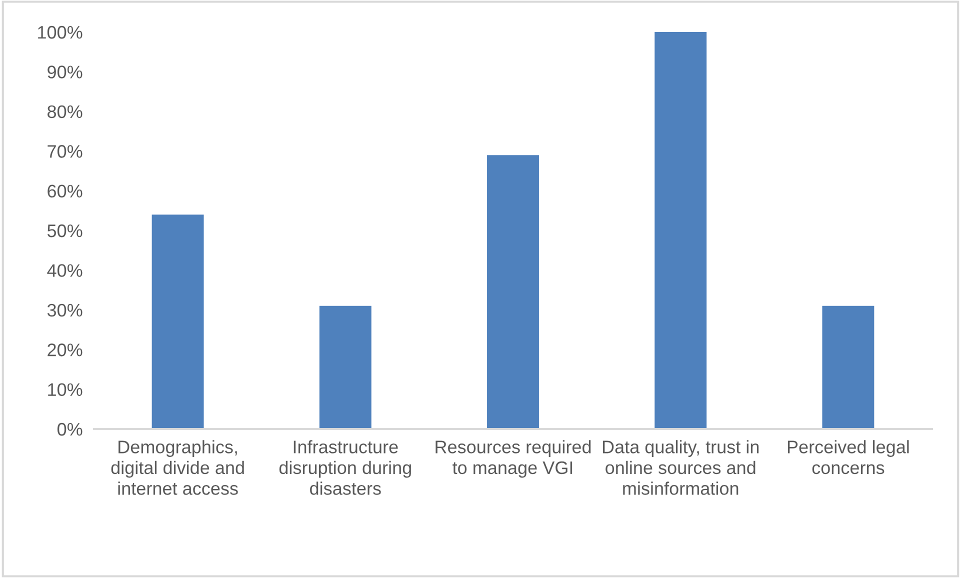 The image size is (961, 578). I want to click on y-tick-label: 30%, so click(64, 310).